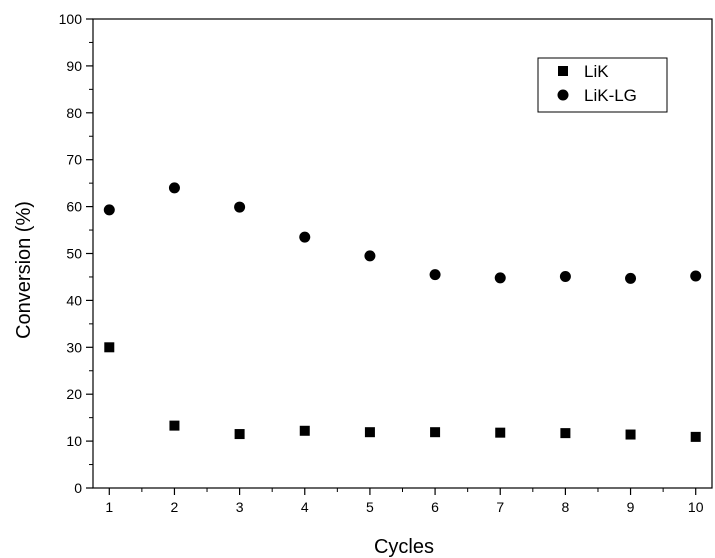 Image resolution: width=715 pixels, height=558 pixels. I want to click on x-tick-label-9: 9, so click(631, 507).